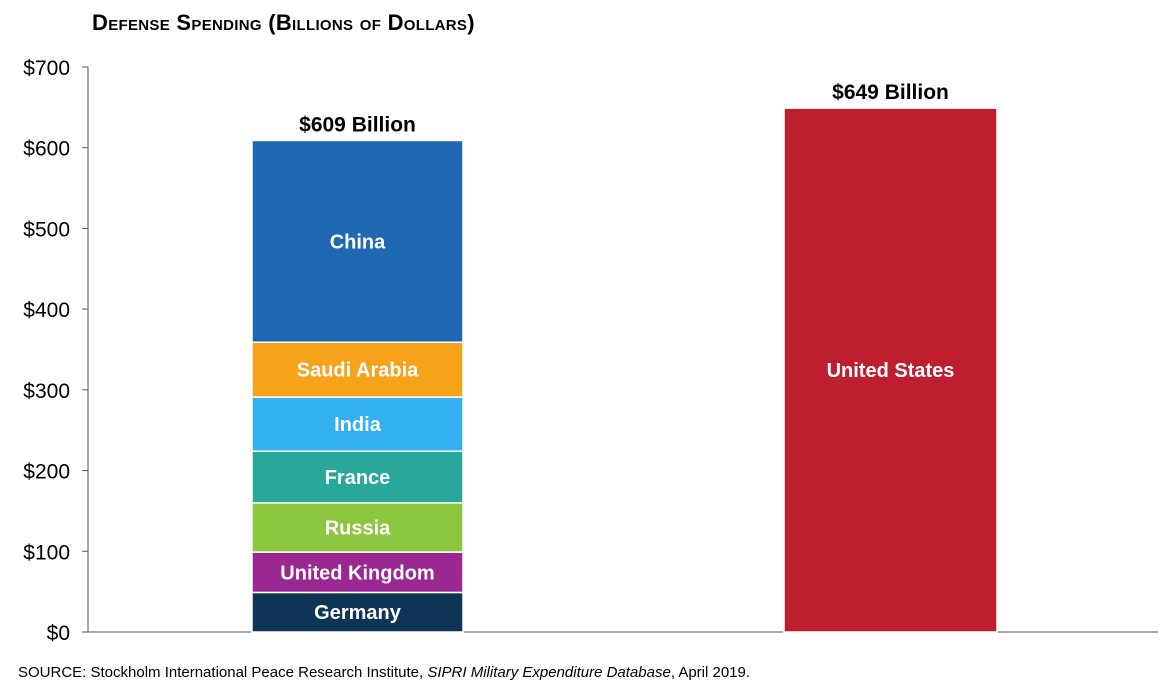 The width and height of the screenshot is (1176, 688). I want to click on segment-label: Saudi Arabia, so click(358, 371).